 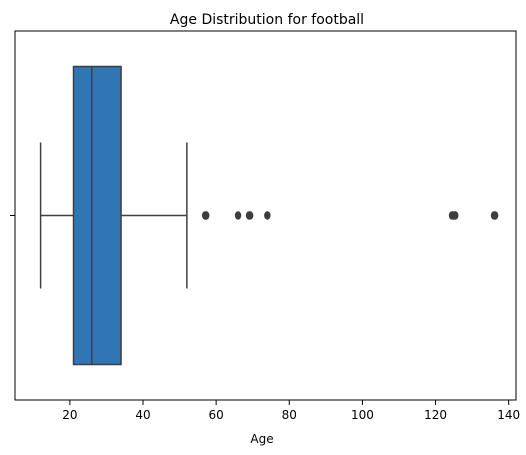 What do you see at coordinates (69, 415) in the screenshot?
I see `x-tick-label: 20` at bounding box center [69, 415].